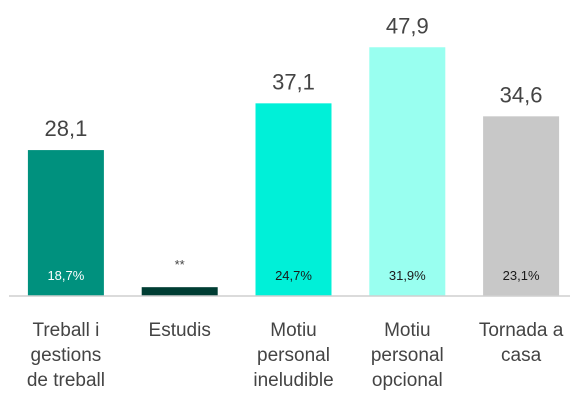  What do you see at coordinates (521, 275) in the screenshot?
I see `share-label: 23,1%` at bounding box center [521, 275].